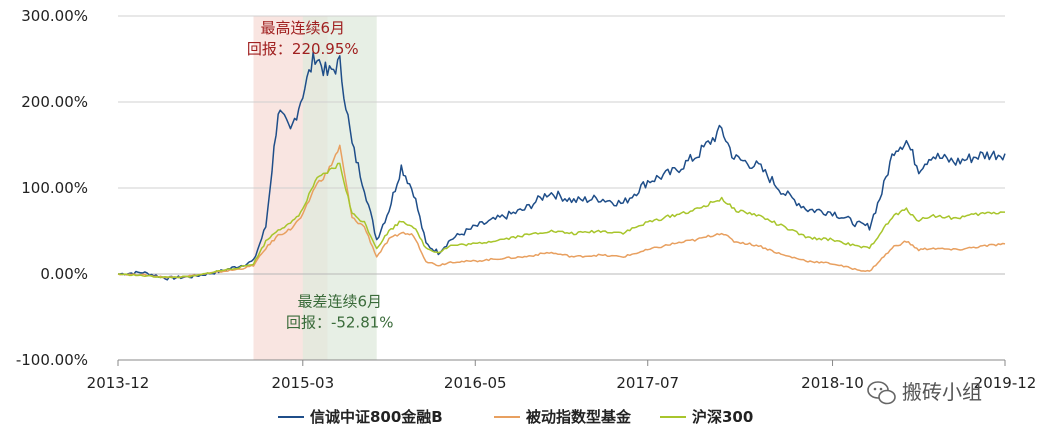  What do you see at coordinates (647, 383) in the screenshot?
I see `x-tick-label: 2017-07` at bounding box center [647, 383].